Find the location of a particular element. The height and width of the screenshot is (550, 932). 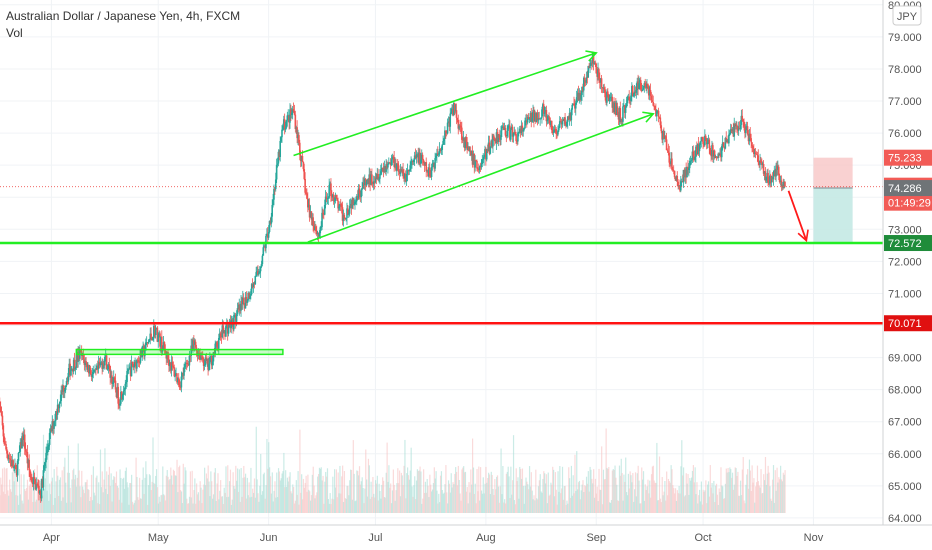

currency-button: JPY is located at coordinates (907, 15).